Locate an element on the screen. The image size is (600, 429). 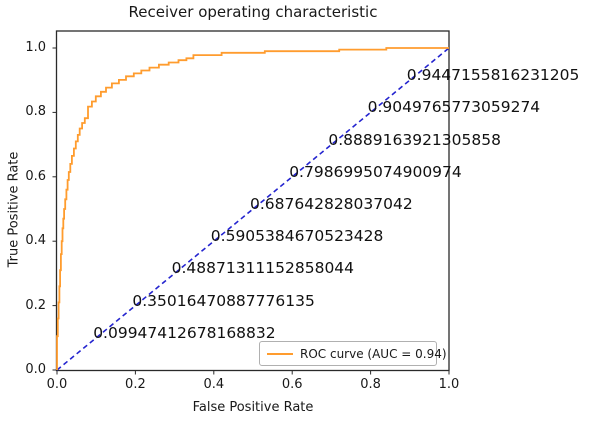
y-tick-label: 0.0 is located at coordinates (35, 369).